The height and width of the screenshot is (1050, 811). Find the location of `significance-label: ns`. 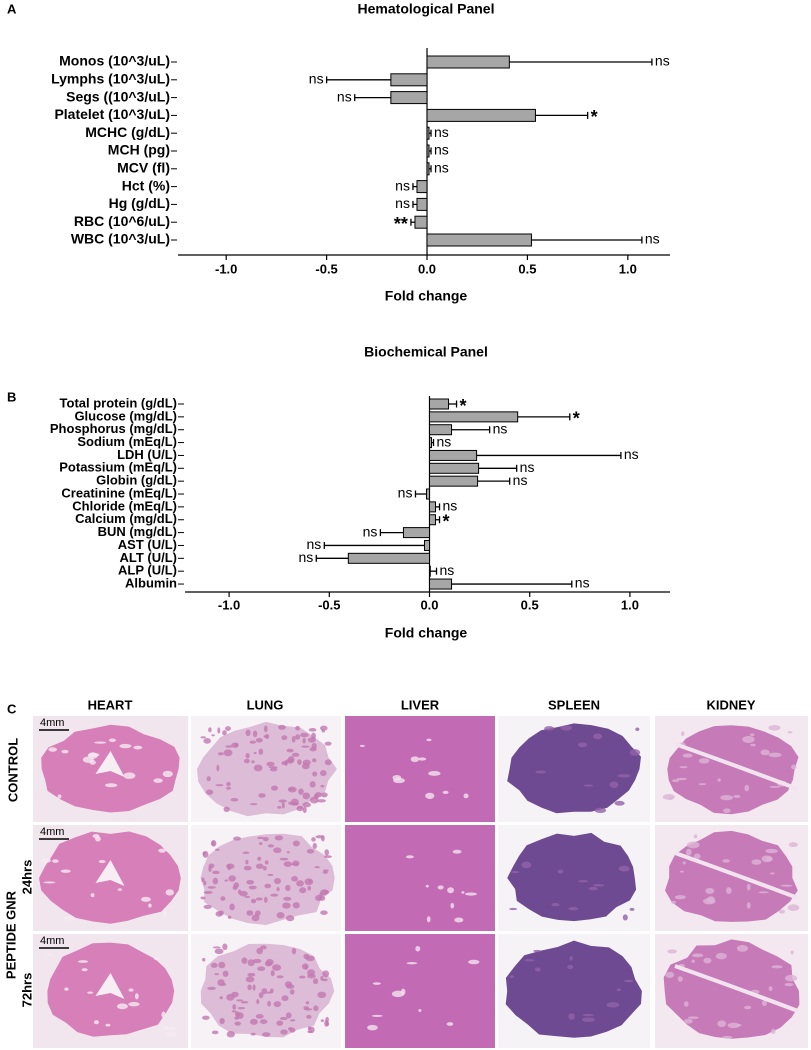

significance-label: ns is located at coordinates (500, 428).